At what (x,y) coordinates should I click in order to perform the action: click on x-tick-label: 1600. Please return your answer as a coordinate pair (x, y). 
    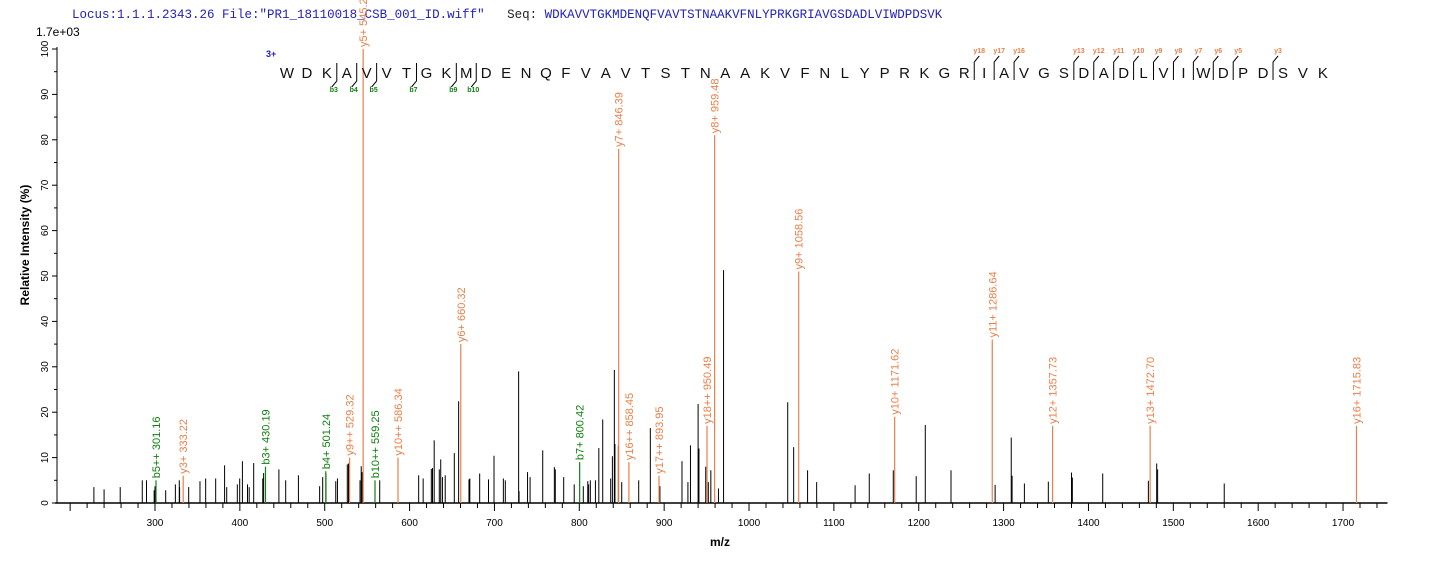
    Looking at the image, I should click on (1258, 523).